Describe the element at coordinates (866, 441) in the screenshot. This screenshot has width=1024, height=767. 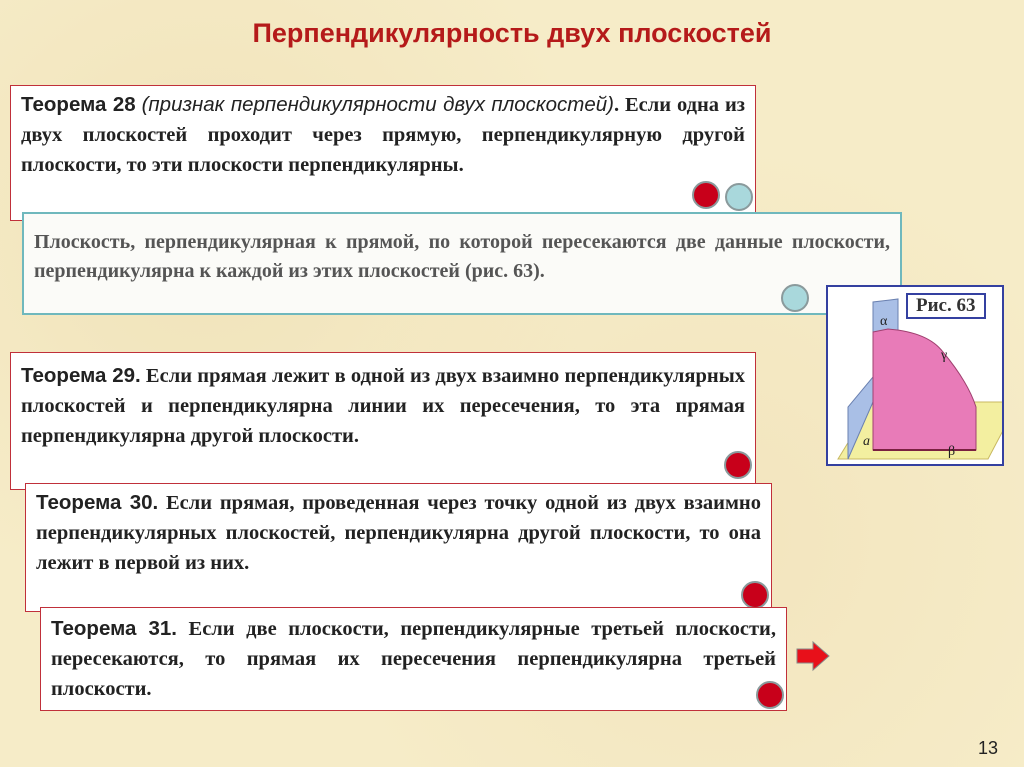
I see `label-a: a` at that location.